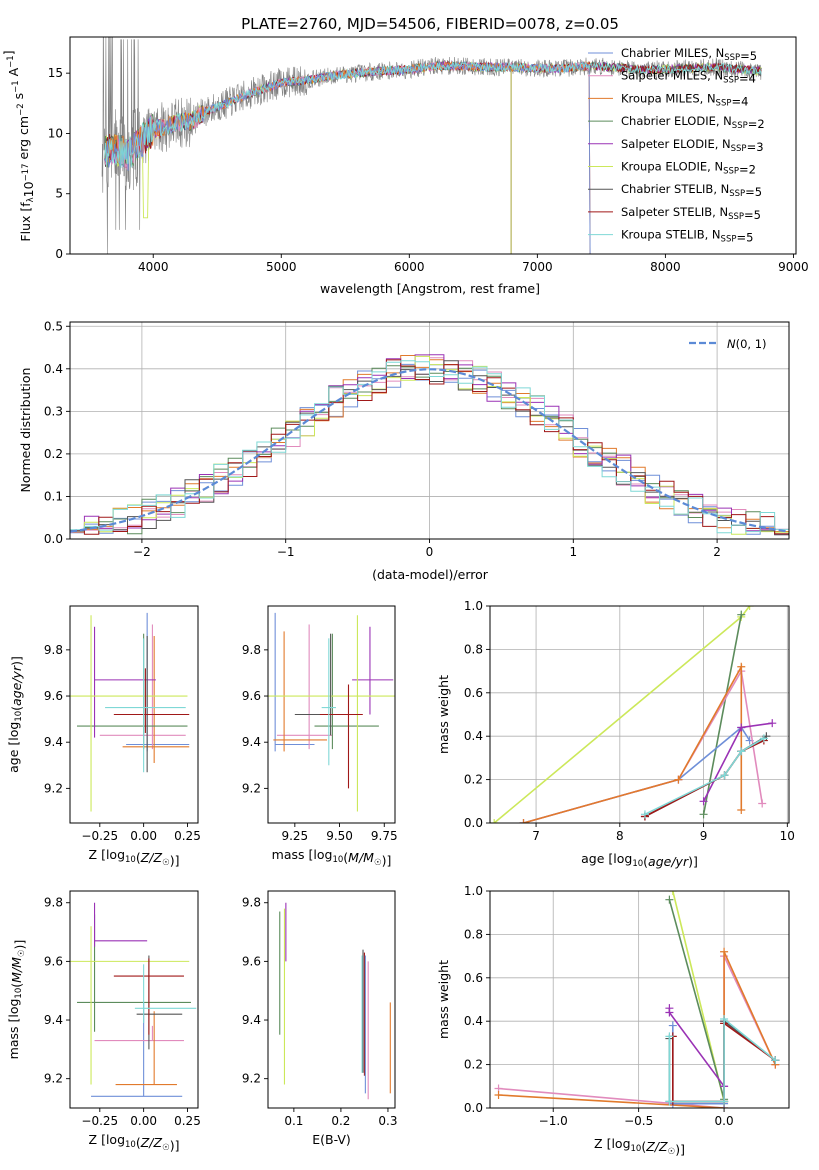  I want to click on massweight_vs_age-kroupa-miles-line, so click(633, 743).